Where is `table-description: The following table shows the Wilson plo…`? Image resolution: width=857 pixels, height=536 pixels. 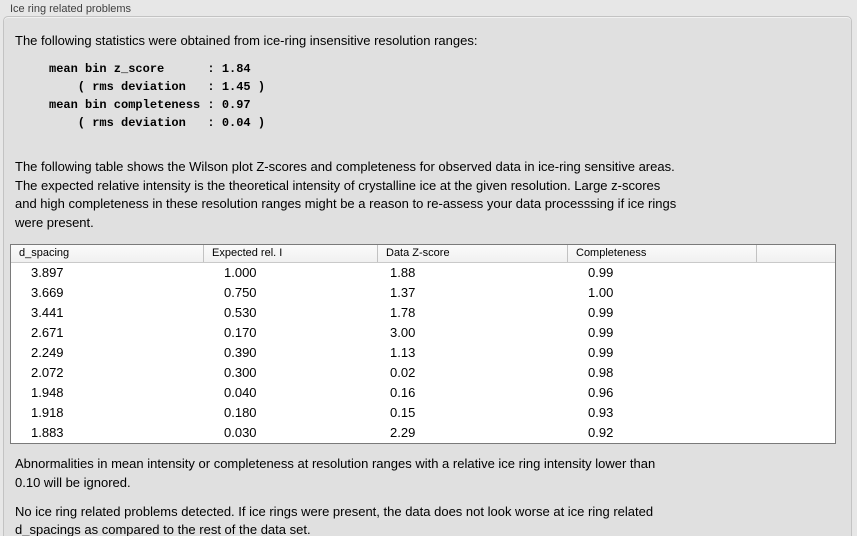
table-description: The following table shows the Wilson plo… is located at coordinates (346, 194).